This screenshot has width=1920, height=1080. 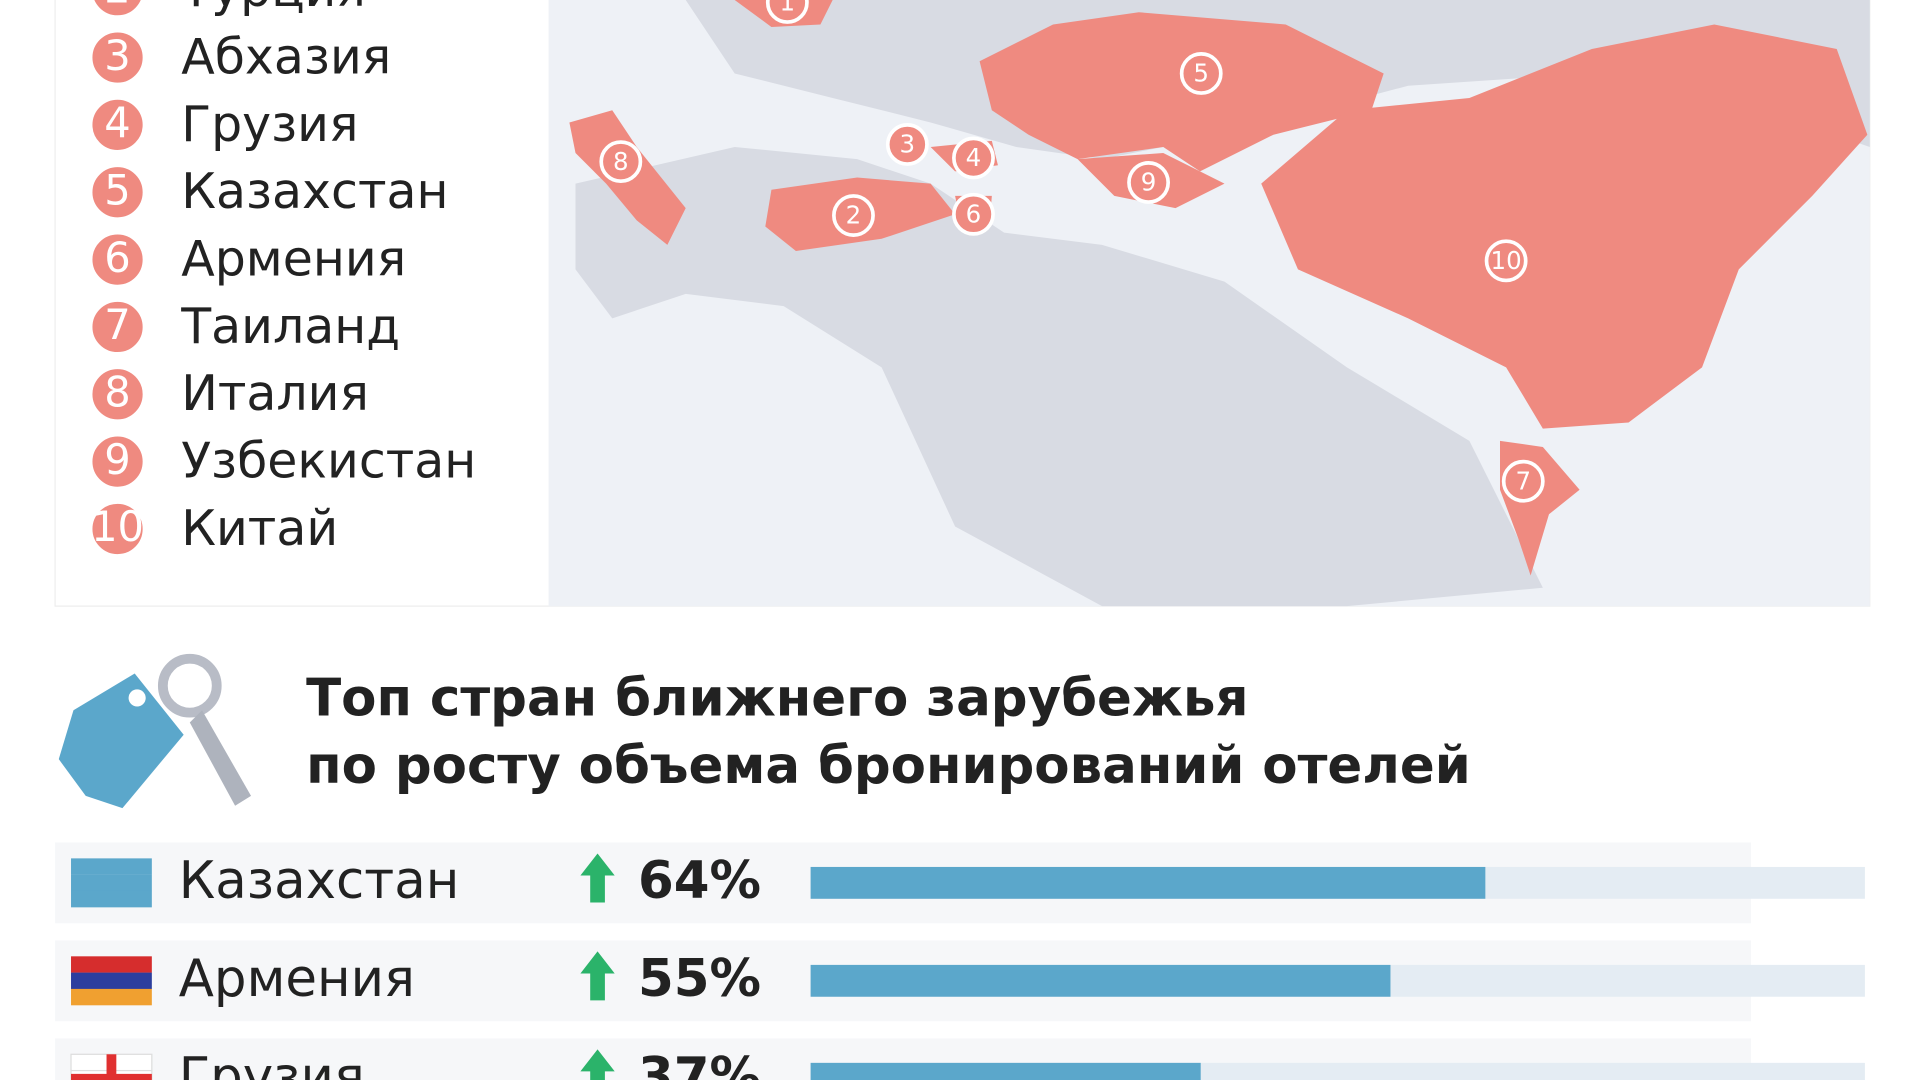 What do you see at coordinates (189, 685) in the screenshot?
I see `key-ring` at bounding box center [189, 685].